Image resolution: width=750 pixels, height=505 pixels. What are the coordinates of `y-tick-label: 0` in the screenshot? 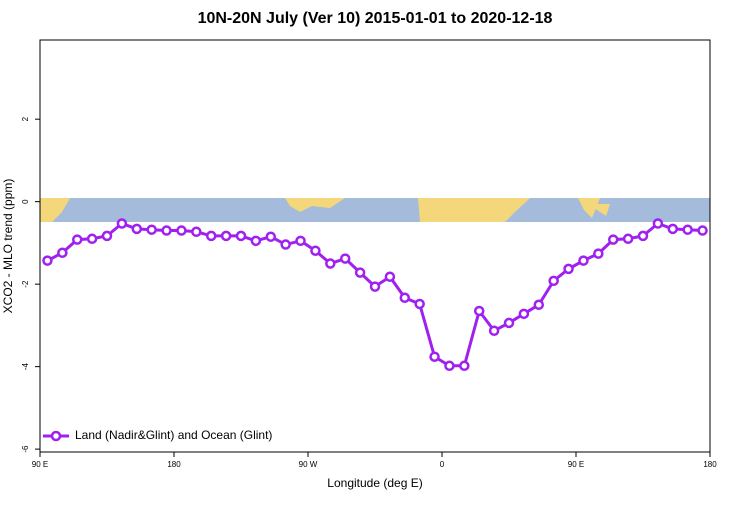 It's located at (25, 201).